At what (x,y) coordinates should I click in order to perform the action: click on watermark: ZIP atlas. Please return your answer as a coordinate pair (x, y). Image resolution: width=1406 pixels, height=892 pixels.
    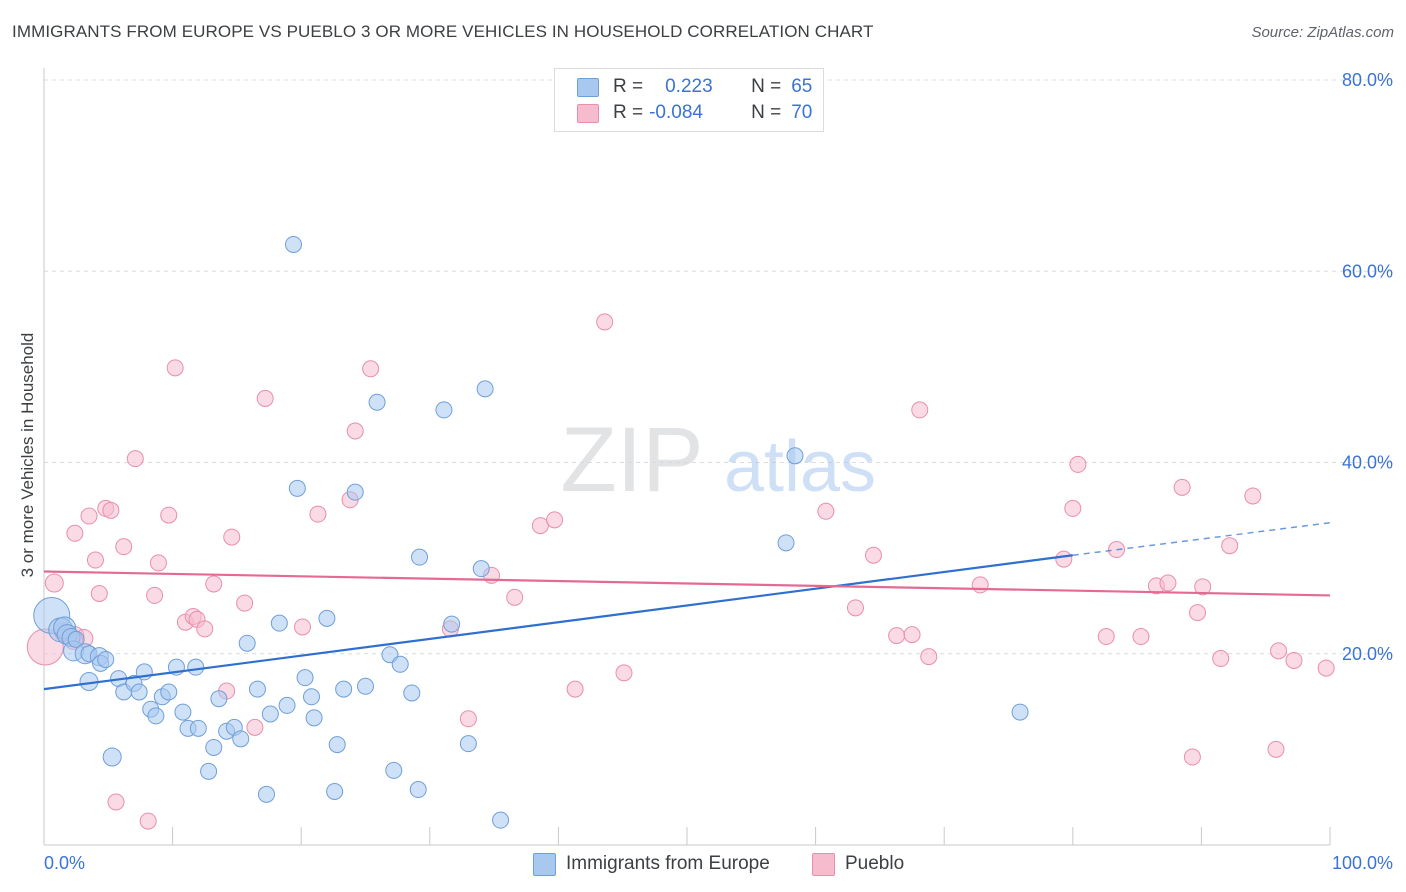
    Looking at the image, I should click on (718, 460).